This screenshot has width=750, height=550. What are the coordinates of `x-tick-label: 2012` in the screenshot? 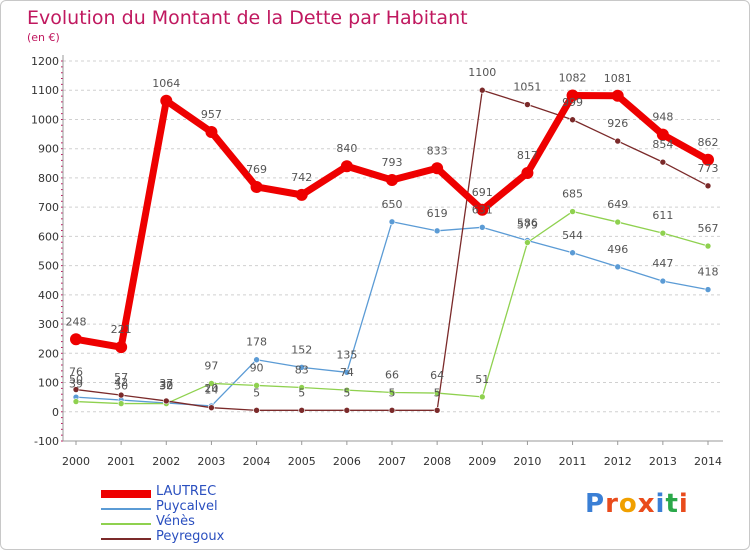 It's located at (618, 461).